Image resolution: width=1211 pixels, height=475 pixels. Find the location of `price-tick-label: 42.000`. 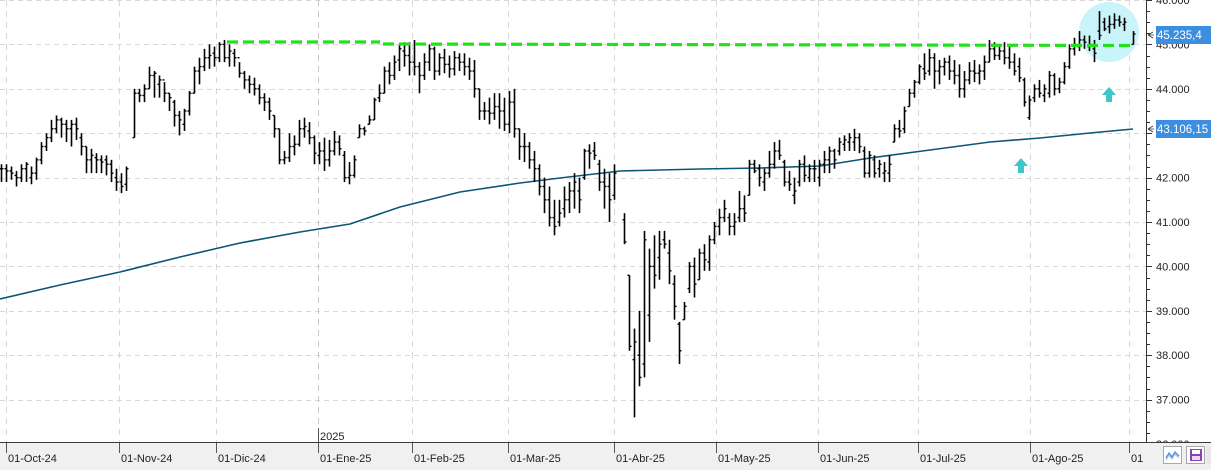

price-tick-label: 42.000 is located at coordinates (1173, 179).